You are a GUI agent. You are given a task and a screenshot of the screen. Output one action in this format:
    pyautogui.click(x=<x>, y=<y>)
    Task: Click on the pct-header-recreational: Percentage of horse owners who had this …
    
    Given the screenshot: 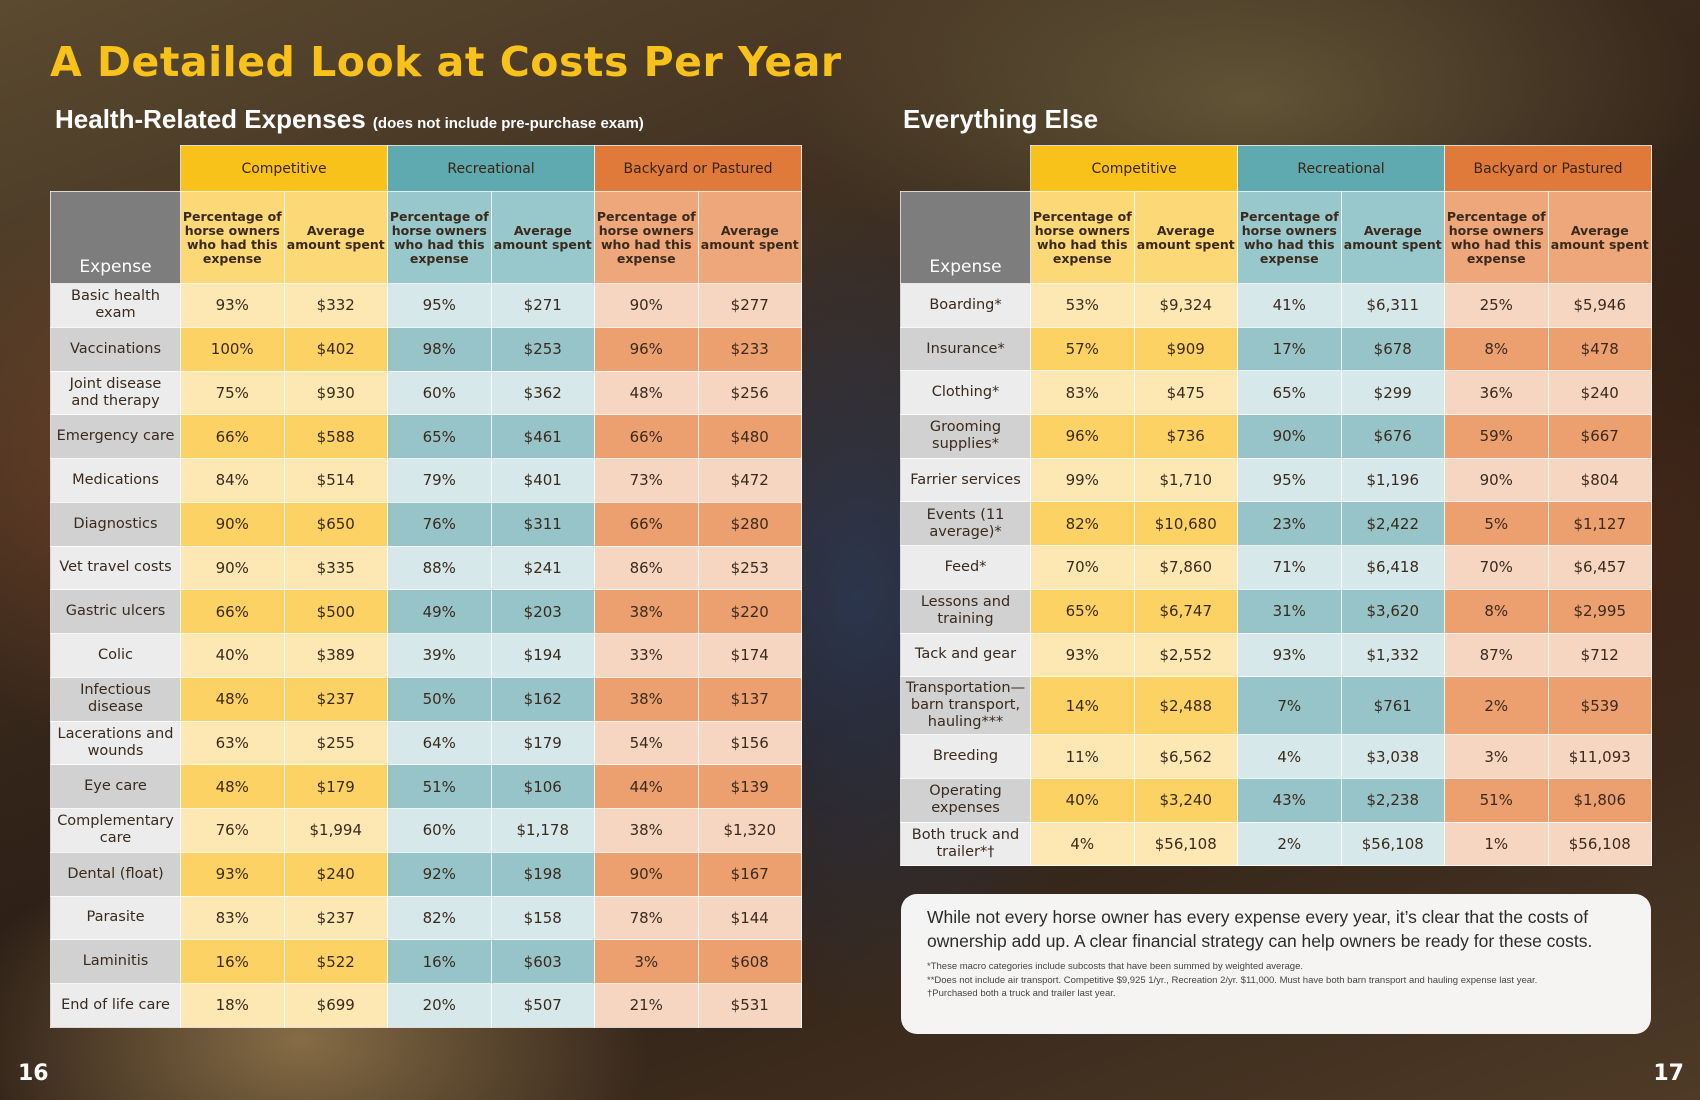 What is the action you would take?
    pyautogui.click(x=439, y=237)
    